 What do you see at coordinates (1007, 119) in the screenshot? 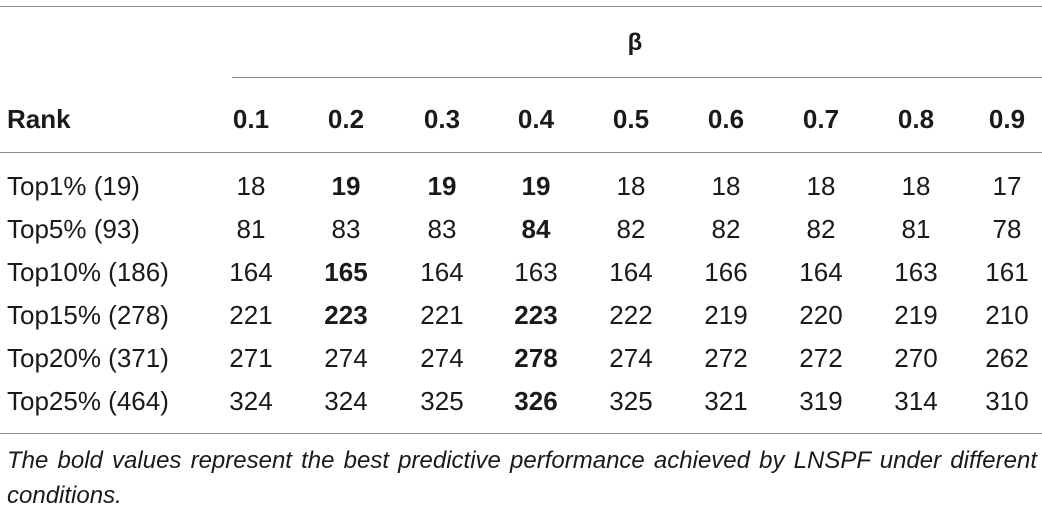
I see `beta-column-header: 0.9` at bounding box center [1007, 119].